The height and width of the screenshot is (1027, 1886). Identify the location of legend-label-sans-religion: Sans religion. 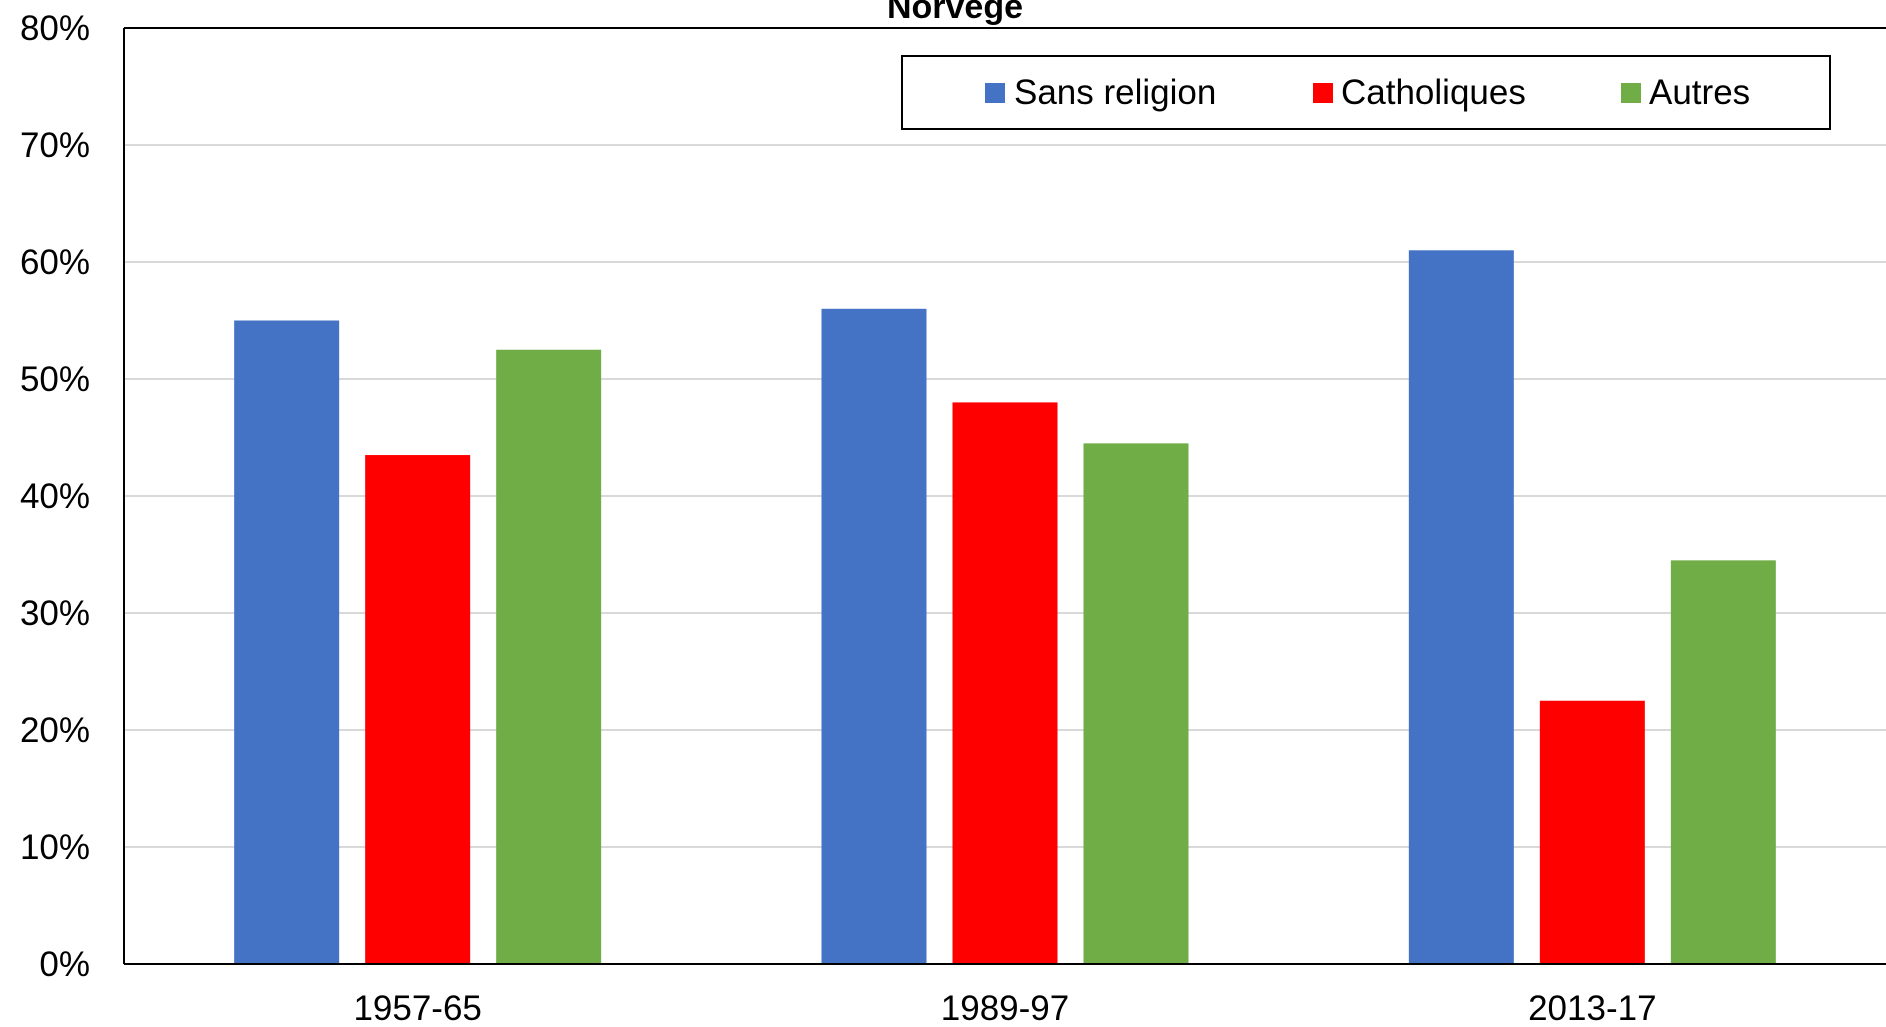
(1115, 92).